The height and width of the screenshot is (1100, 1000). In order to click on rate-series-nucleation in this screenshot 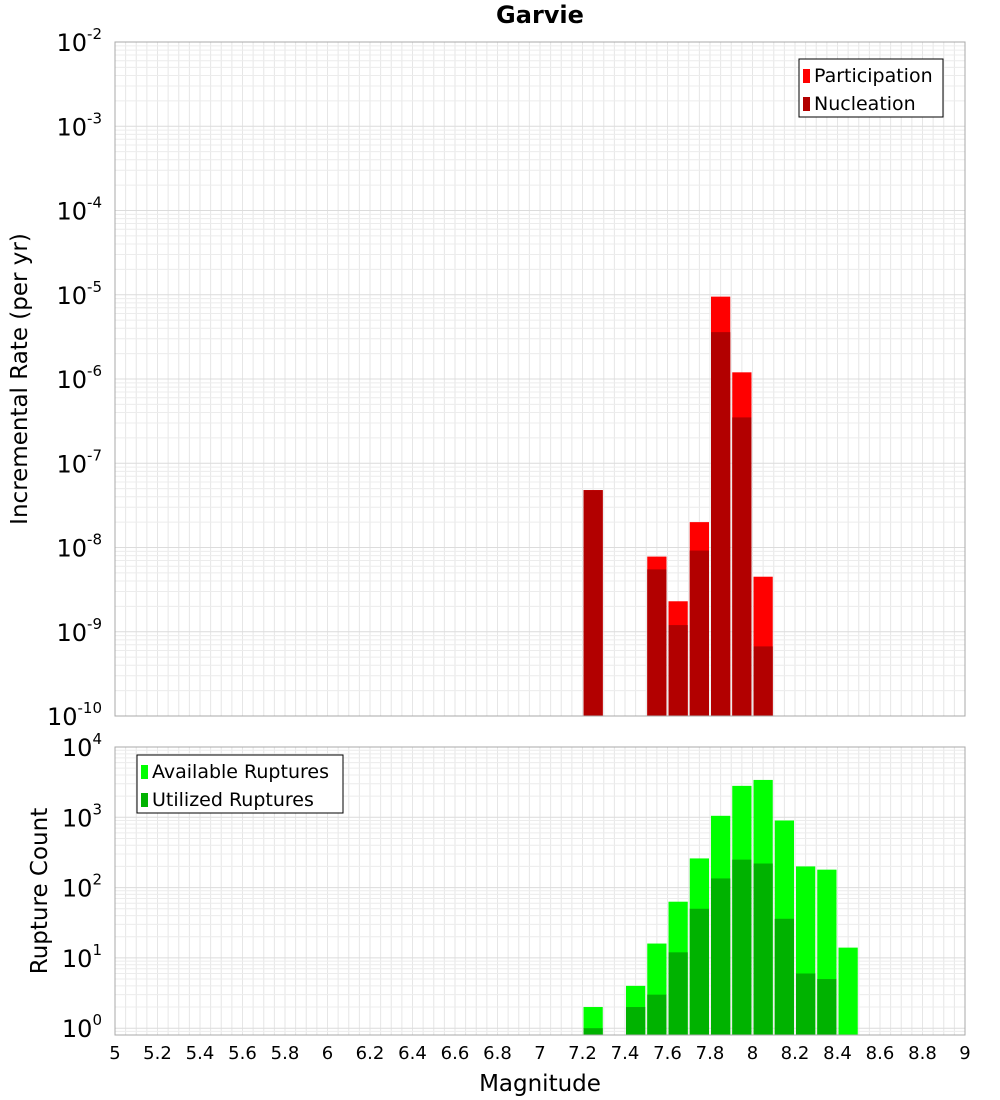, I will do `click(678, 524)`.